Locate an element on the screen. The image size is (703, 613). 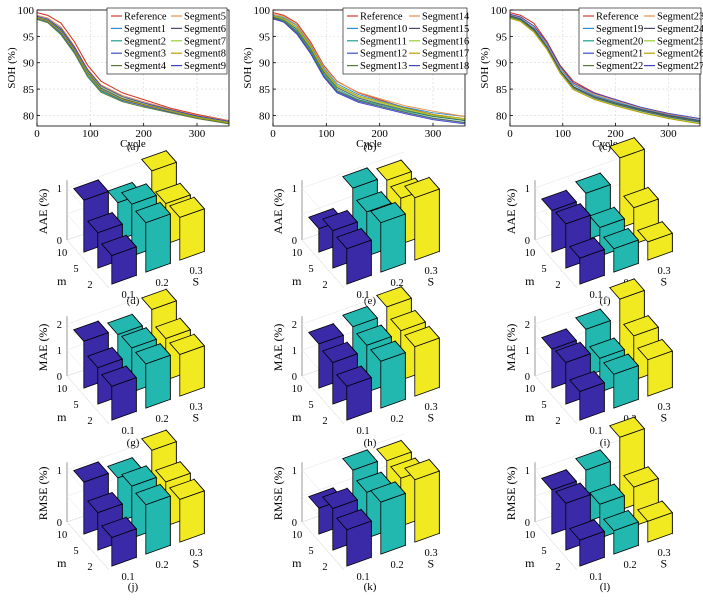
x-tick-label: 100 is located at coordinates (90, 134).